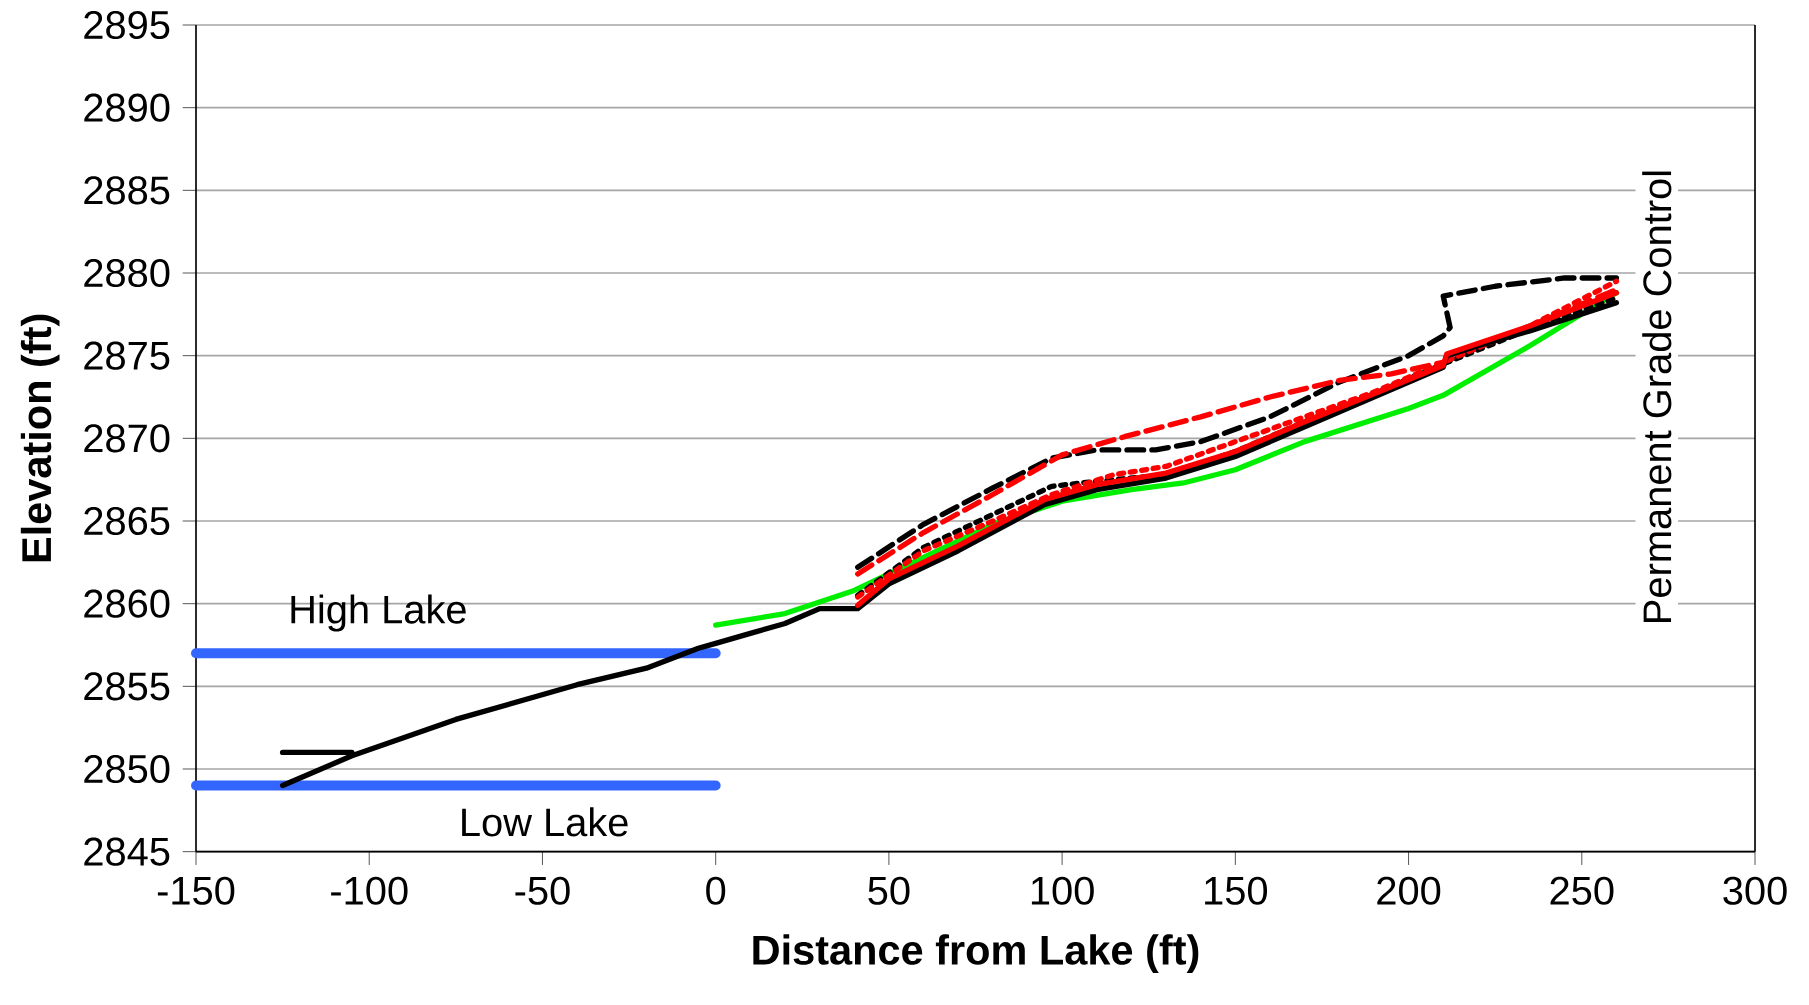 This screenshot has width=1809, height=1005. Describe the element at coordinates (127, 769) in the screenshot. I see `y-tick-label: 2850` at that location.